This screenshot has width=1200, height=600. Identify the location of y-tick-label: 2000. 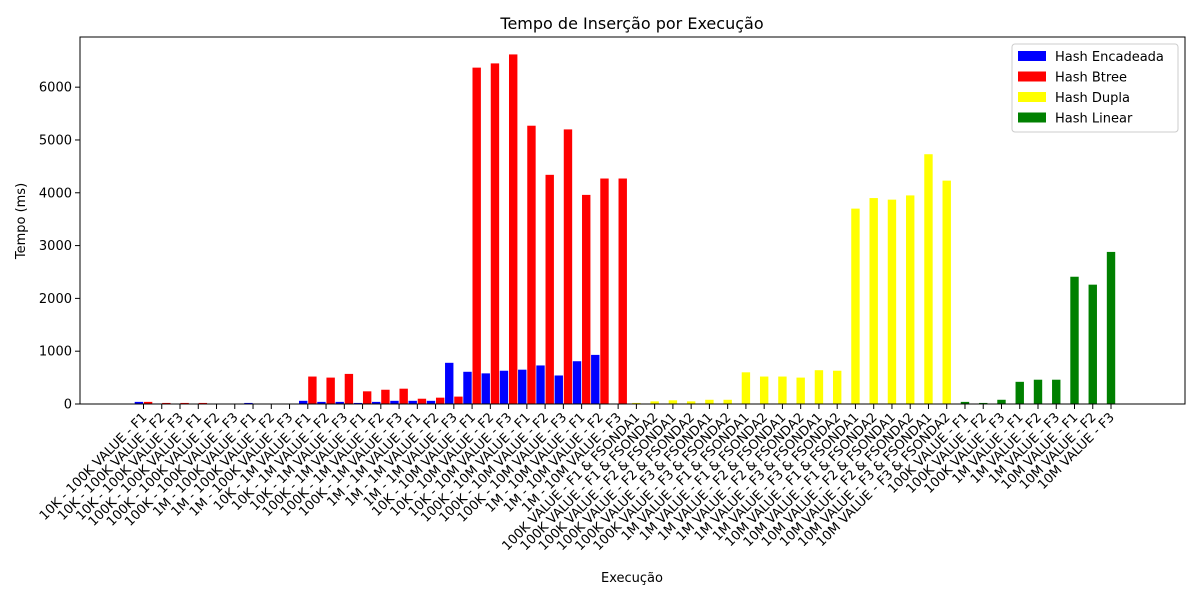
(55, 299).